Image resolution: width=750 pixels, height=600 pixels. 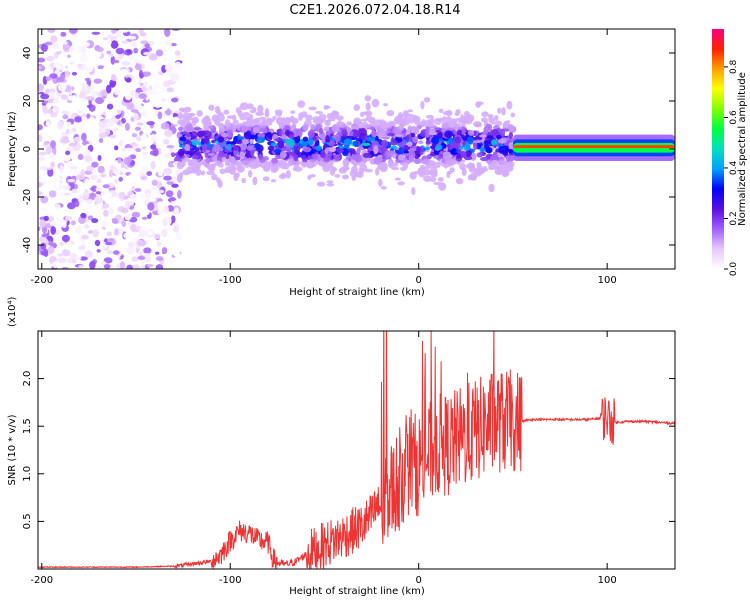 I want to click on colorbar-gradient, so click(x=718, y=149).